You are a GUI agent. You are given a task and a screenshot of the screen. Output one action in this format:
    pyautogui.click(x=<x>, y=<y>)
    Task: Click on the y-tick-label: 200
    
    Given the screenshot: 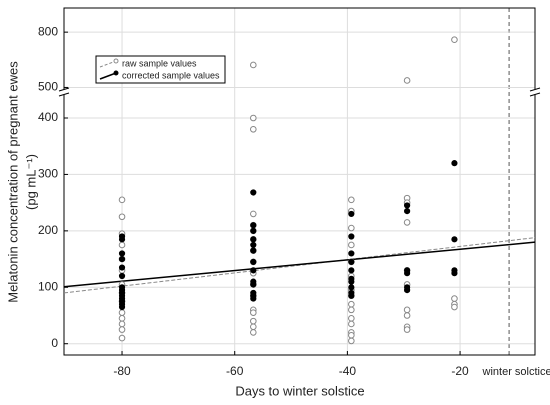 What is the action you would take?
    pyautogui.click(x=48, y=230)
    